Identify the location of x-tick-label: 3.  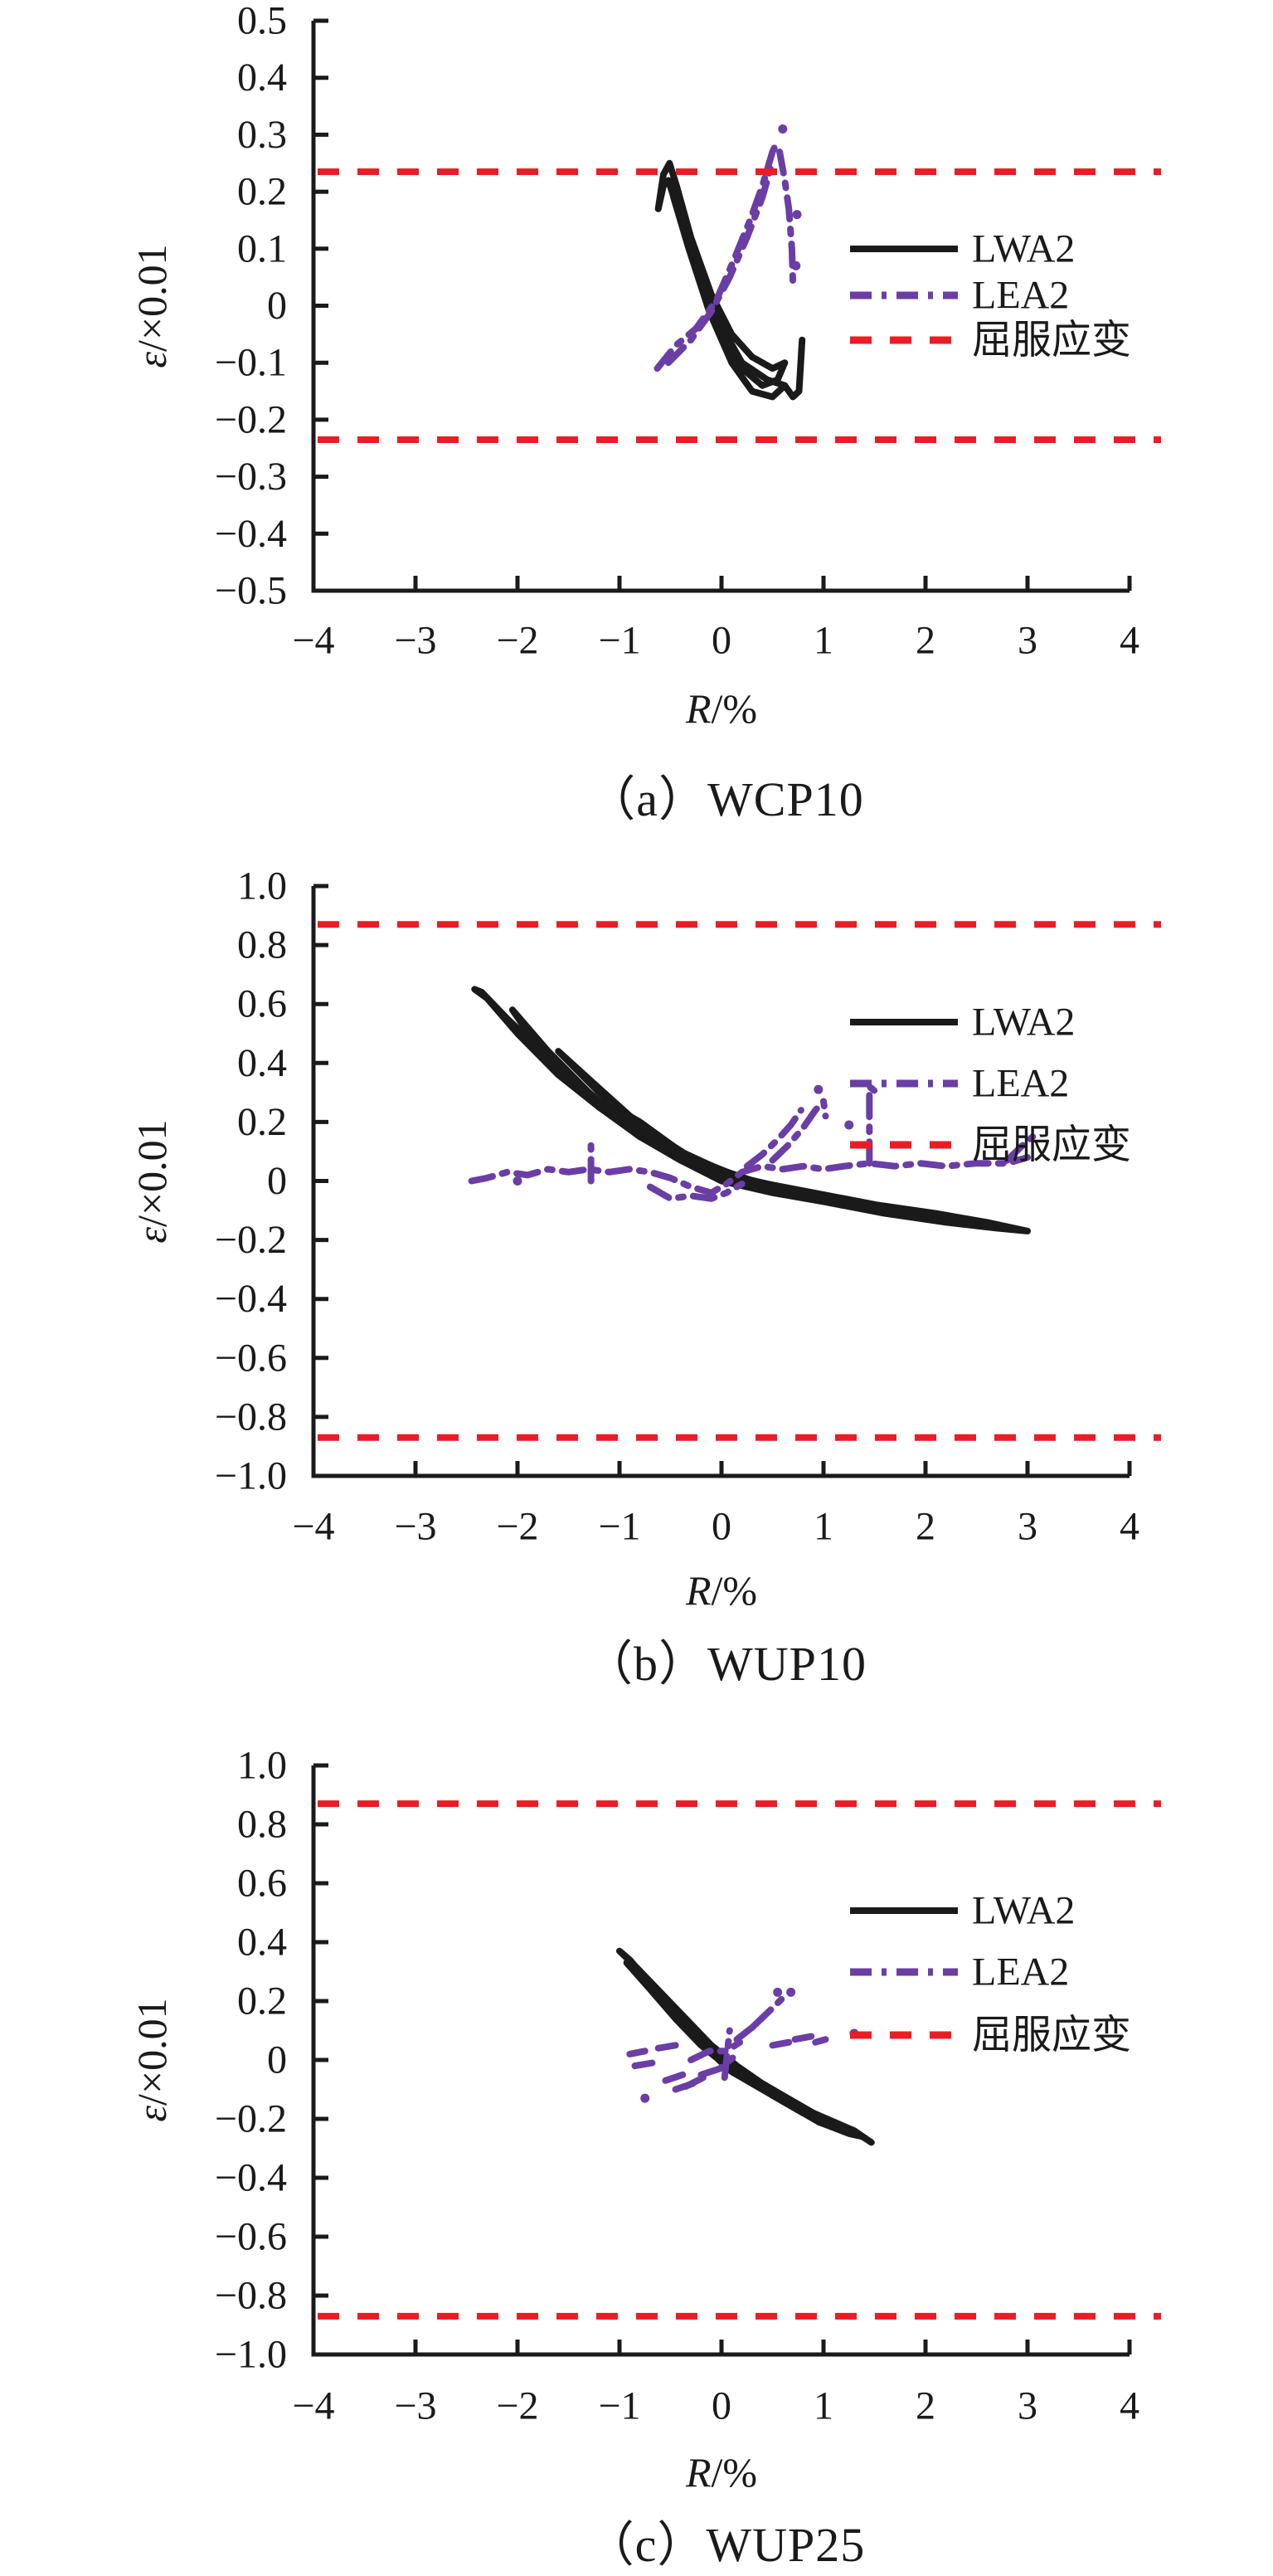
(1027, 2406).